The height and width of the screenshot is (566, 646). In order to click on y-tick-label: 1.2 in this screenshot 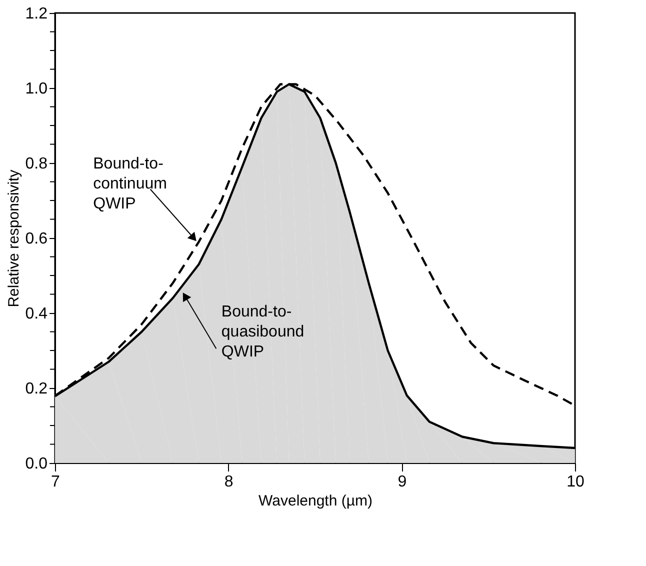, I will do `click(36, 14)`.